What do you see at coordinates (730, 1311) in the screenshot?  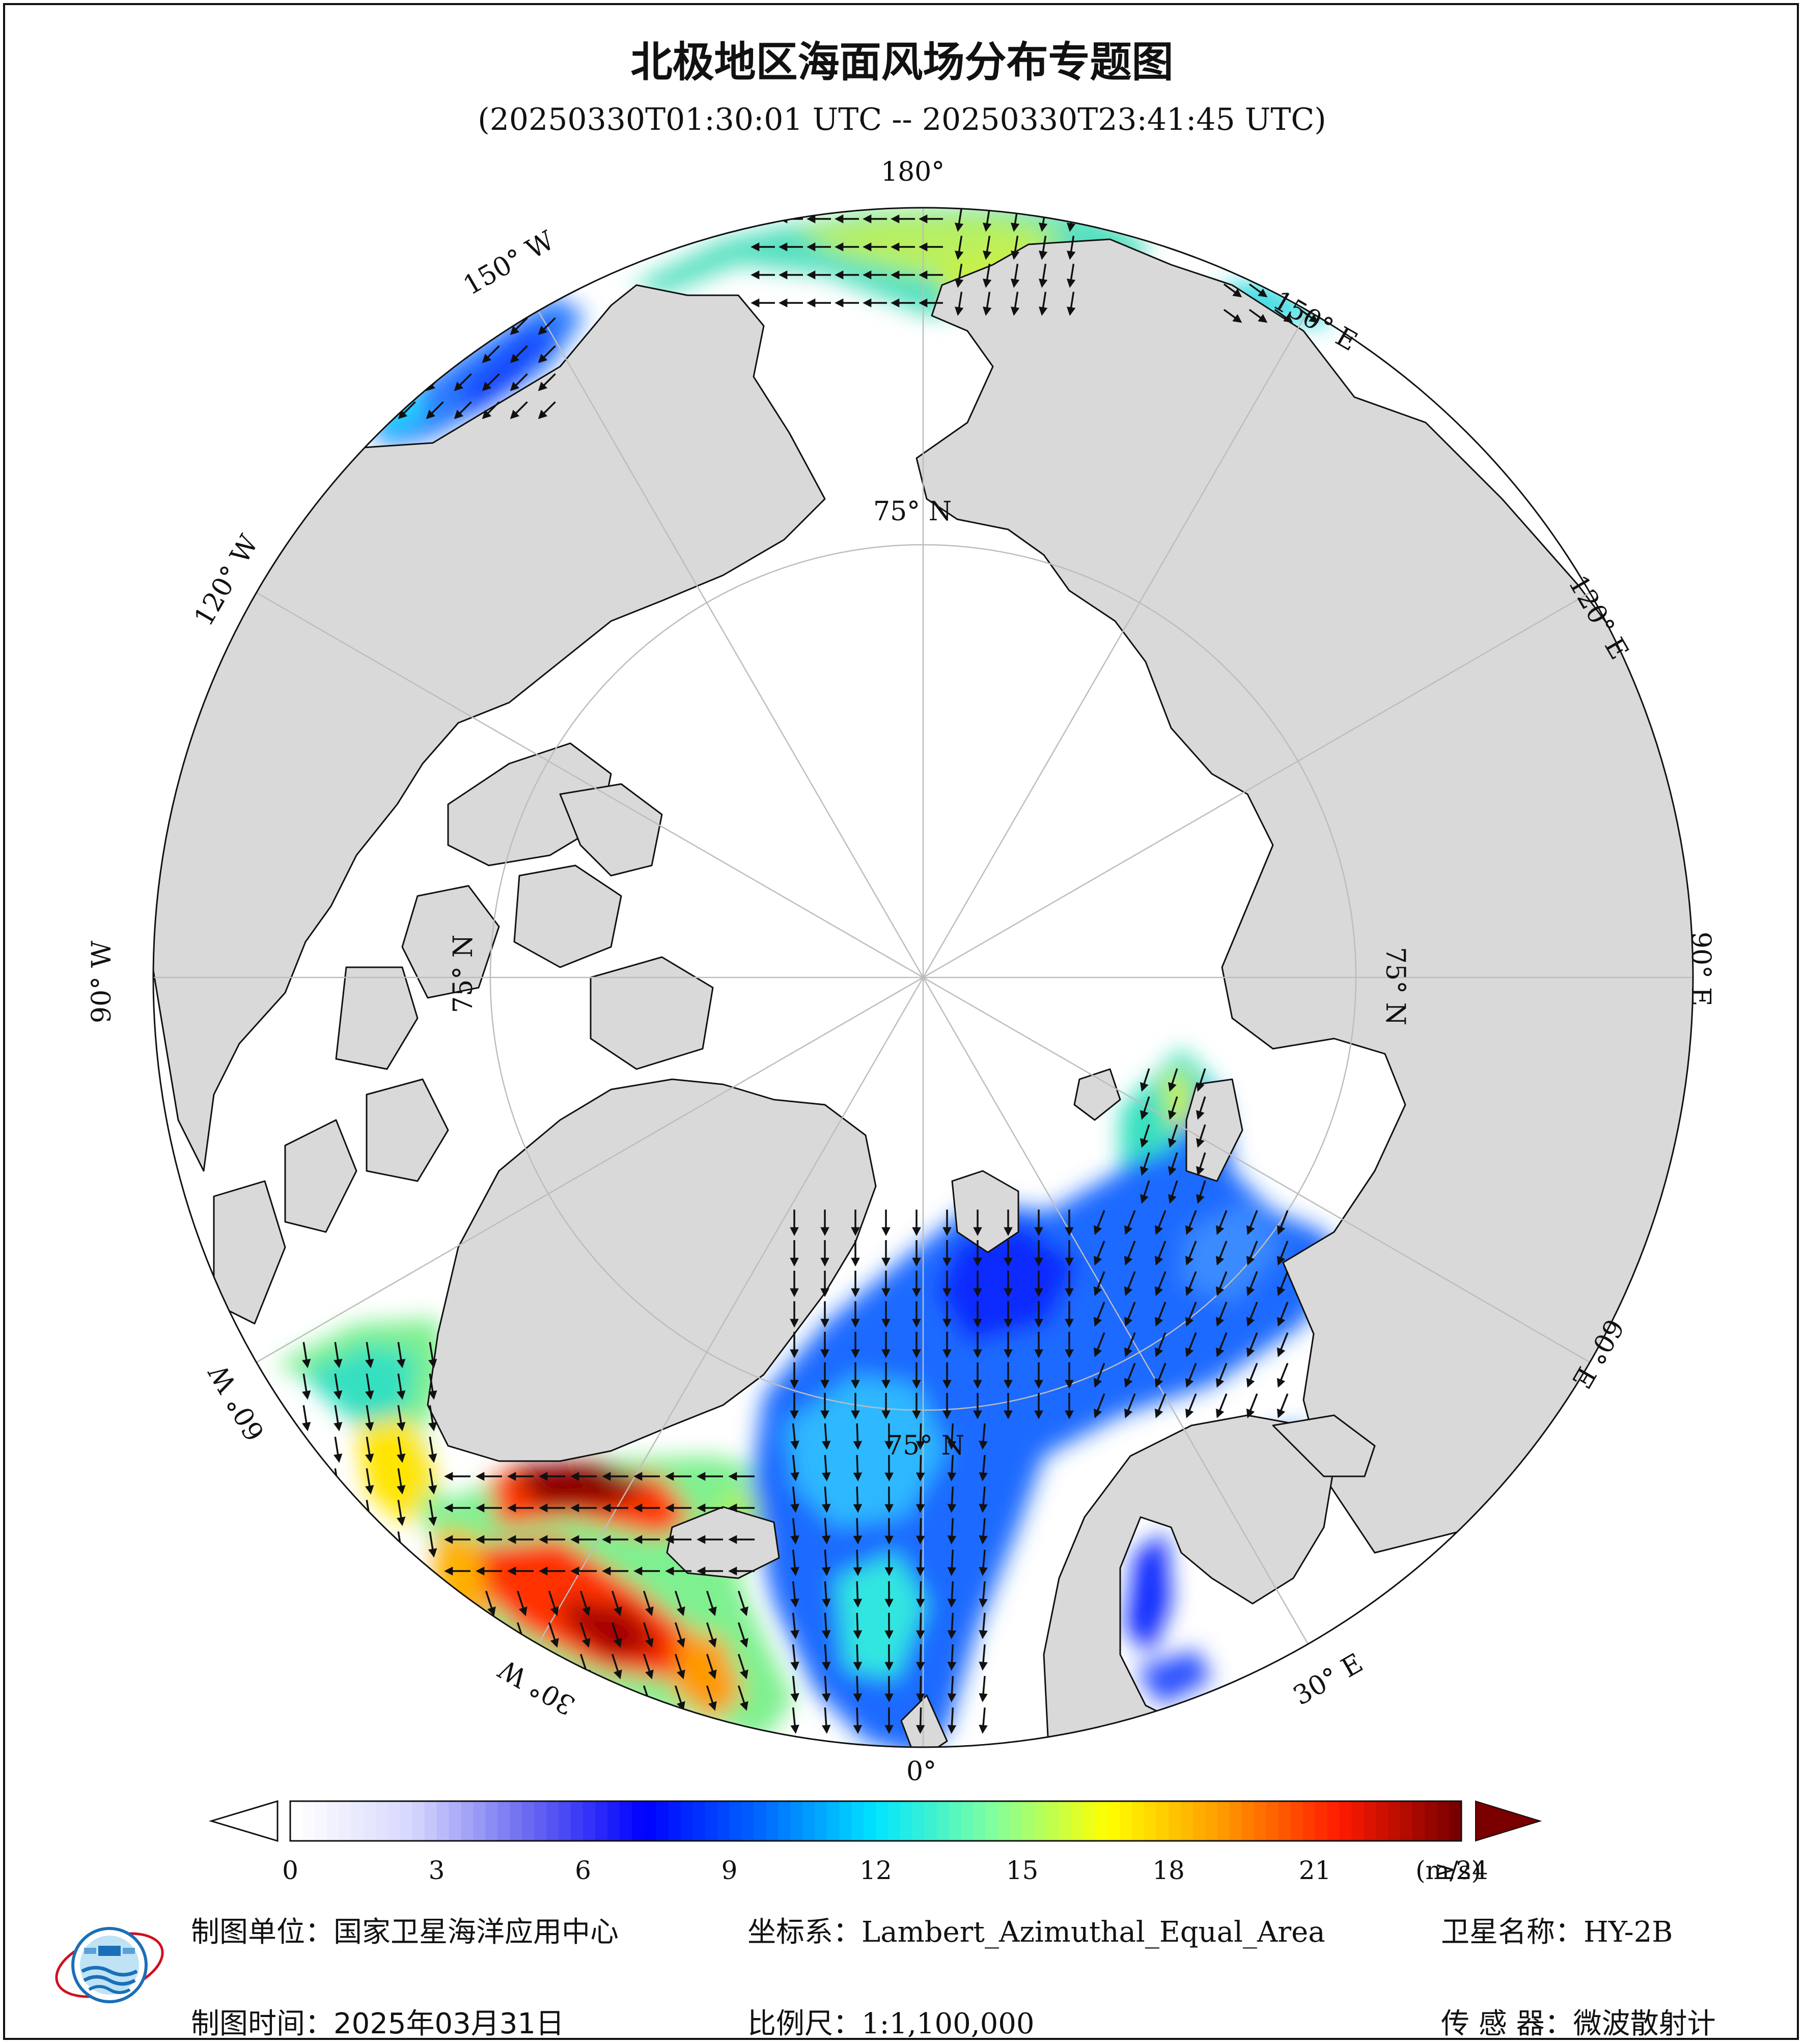 I see `meridian-line` at bounding box center [730, 1311].